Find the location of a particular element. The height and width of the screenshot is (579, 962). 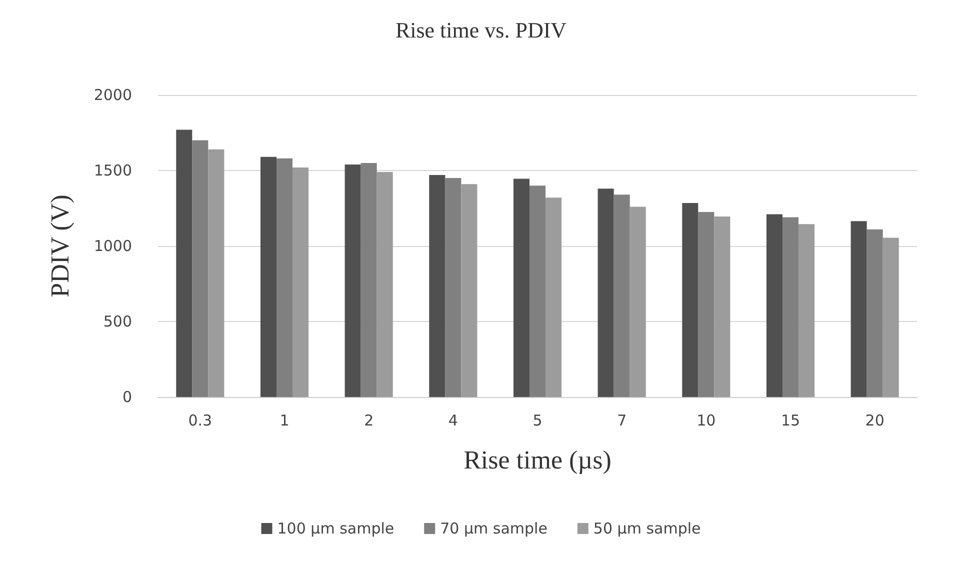

x-tick-label: 5 is located at coordinates (537, 421).